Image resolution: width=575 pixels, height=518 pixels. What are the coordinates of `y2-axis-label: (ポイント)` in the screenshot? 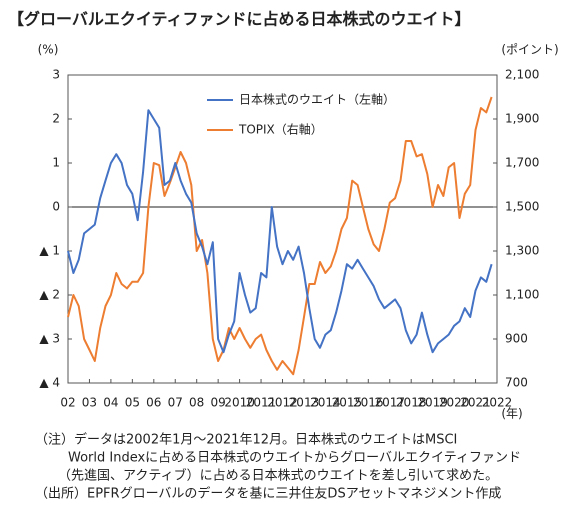 It's located at (529, 50).